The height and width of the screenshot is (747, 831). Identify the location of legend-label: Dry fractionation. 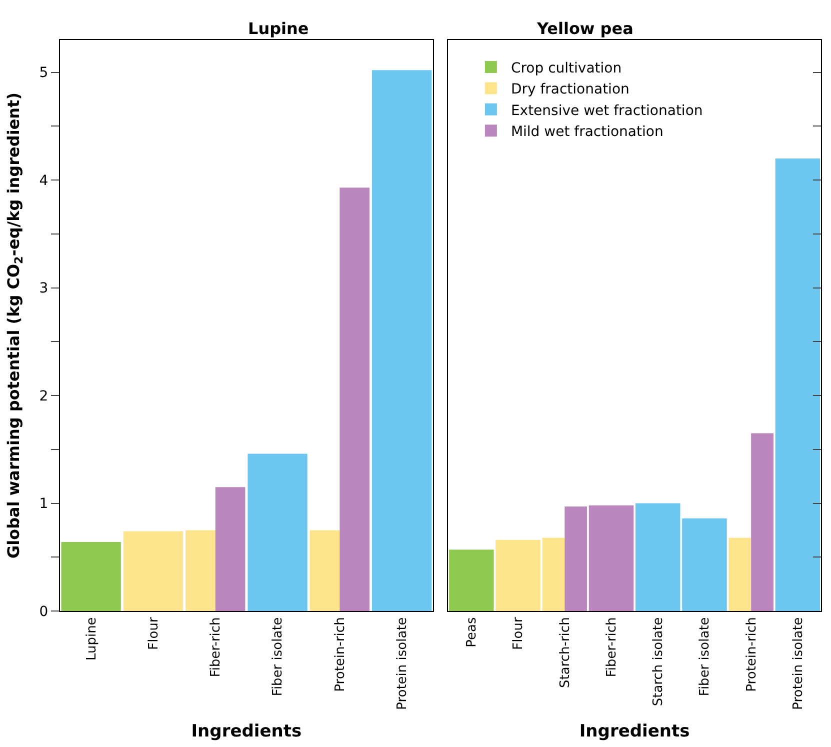
(570, 90).